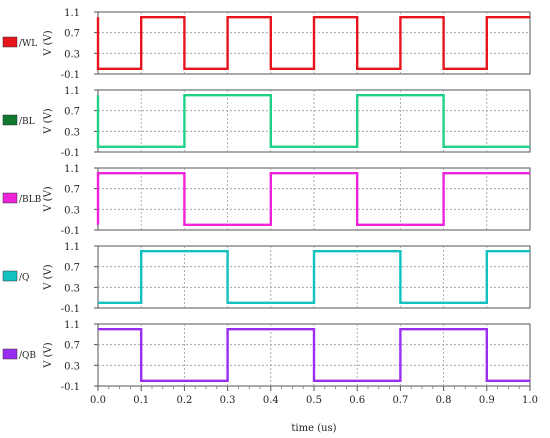 The image size is (550, 438). Describe the element at coordinates (228, 400) in the screenshot. I see `x-tick-label: 0.3` at that location.